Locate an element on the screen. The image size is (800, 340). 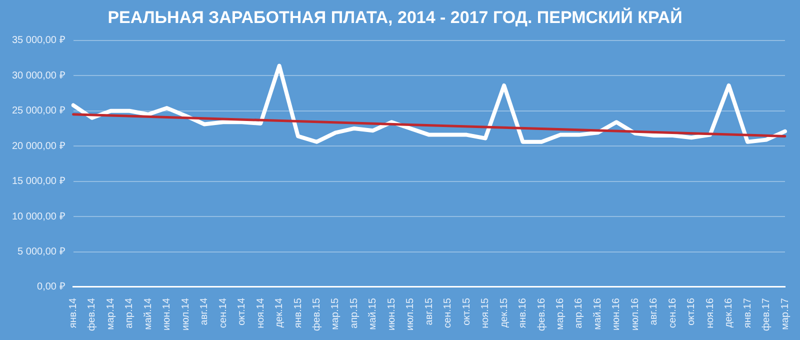
x-tick-label: фев.16 is located at coordinates (542, 315).